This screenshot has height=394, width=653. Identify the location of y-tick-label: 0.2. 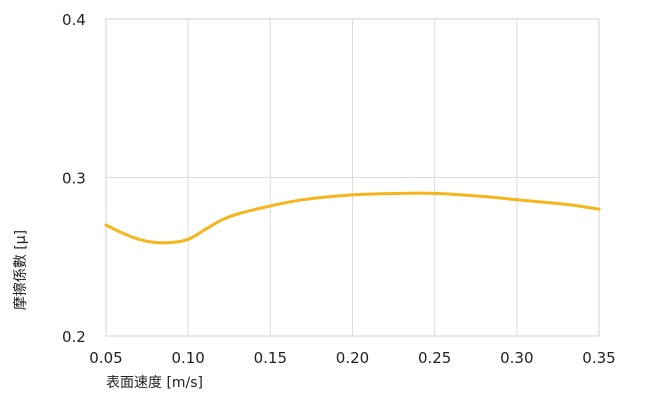
(74, 337).